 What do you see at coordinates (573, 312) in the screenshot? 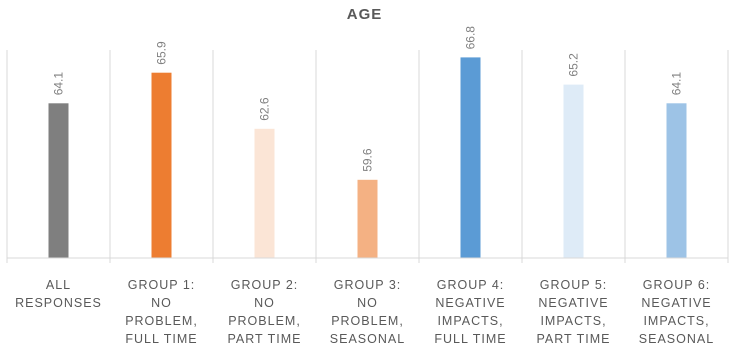
I see `category-label-6: GROUP 5: NEGATIVE IMPACTS, PART TIME` at bounding box center [573, 312].